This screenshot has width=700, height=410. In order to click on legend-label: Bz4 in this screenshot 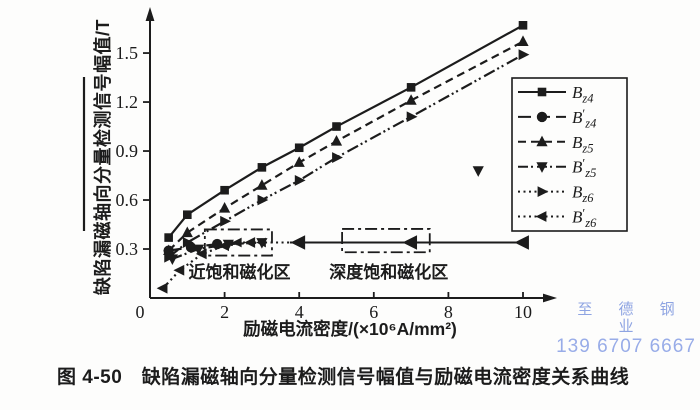, I will do `click(583, 94)`.